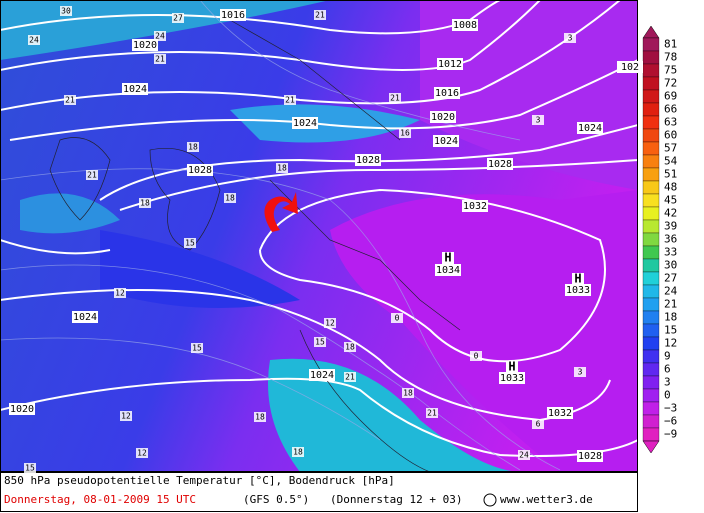 The width and height of the screenshot is (704, 513). What do you see at coordinates (670, 434) in the screenshot?
I see `colorbar-label: −9` at bounding box center [670, 434].